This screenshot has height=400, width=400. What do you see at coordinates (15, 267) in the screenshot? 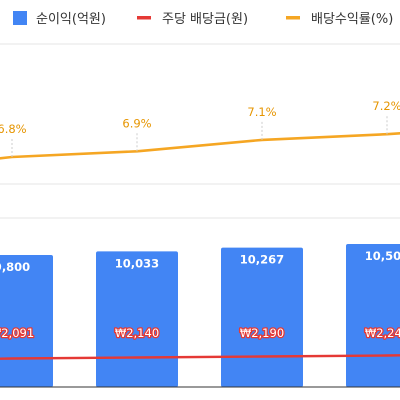
I see `net-profit-data-label: 9,800` at bounding box center [15, 267].